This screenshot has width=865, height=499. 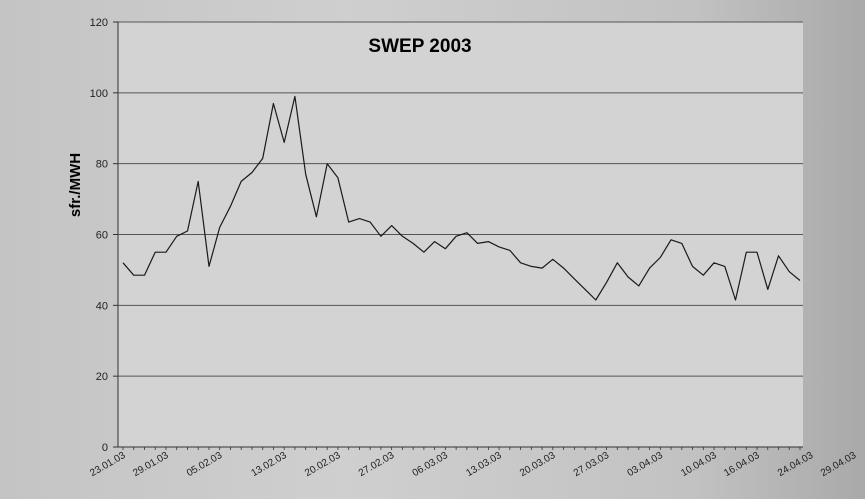 I want to click on x-tick-label: 10.04.03, so click(x=699, y=464).